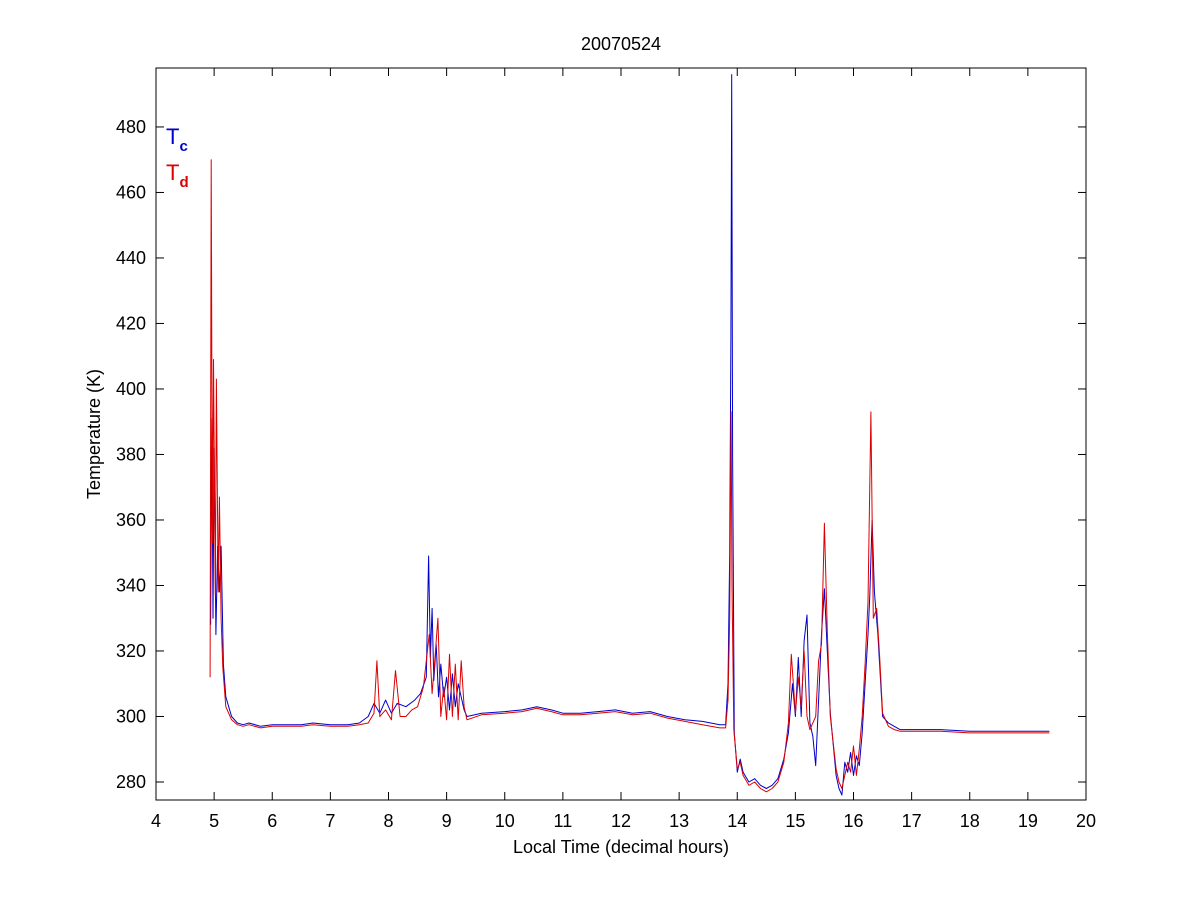 The width and height of the screenshot is (1200, 900). What do you see at coordinates (447, 821) in the screenshot?
I see `x-tick-label: 9` at bounding box center [447, 821].